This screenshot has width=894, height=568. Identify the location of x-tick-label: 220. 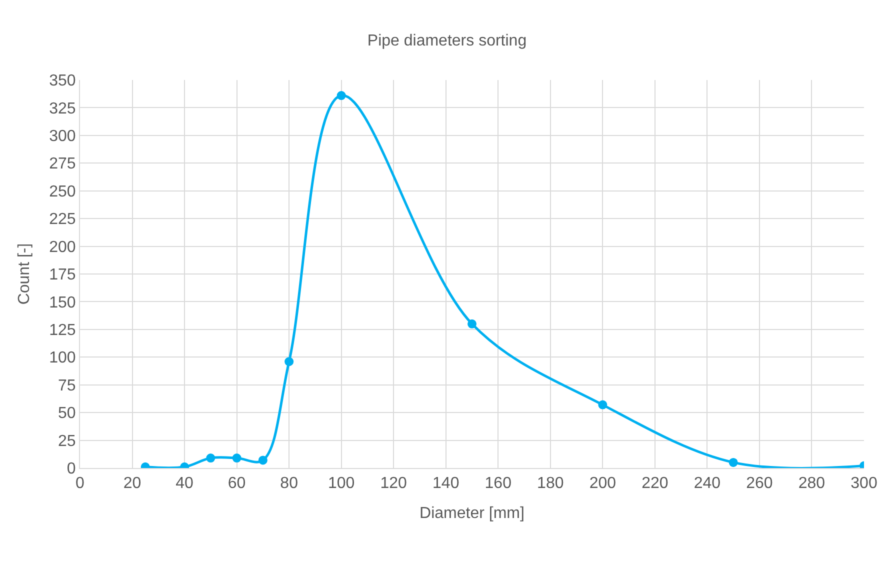
(655, 483).